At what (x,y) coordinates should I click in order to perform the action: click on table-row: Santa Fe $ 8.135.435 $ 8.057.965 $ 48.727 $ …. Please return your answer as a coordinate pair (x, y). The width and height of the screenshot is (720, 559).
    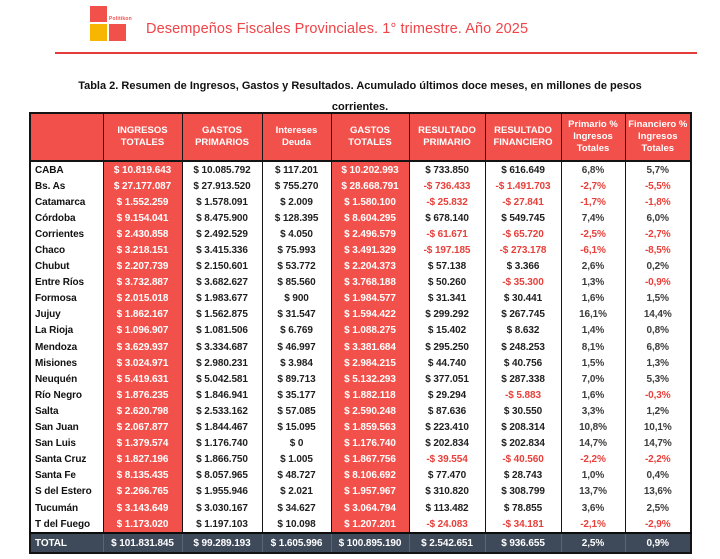
    Looking at the image, I should click on (360, 475).